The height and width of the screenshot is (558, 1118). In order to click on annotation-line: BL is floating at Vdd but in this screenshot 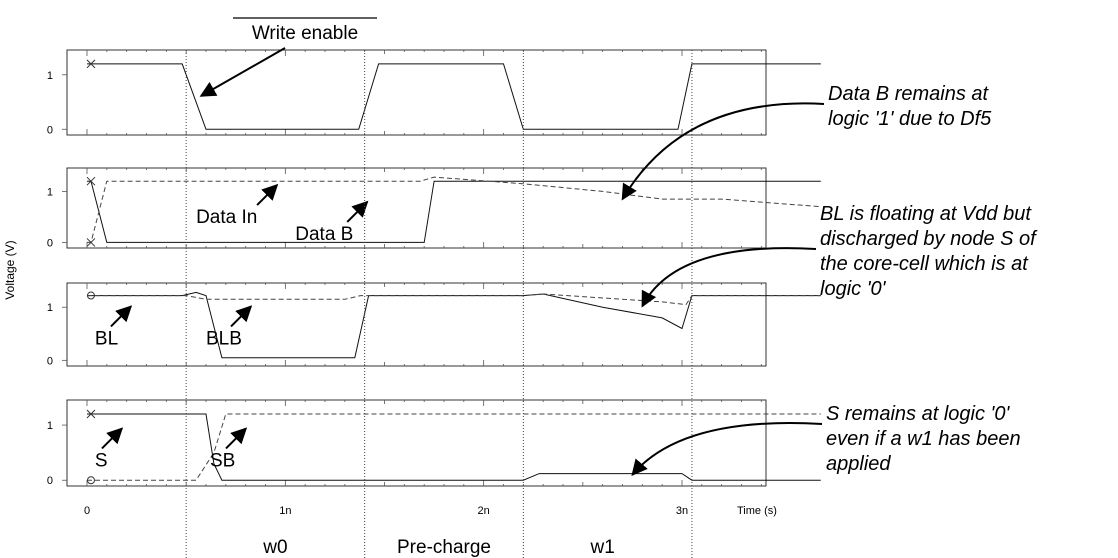, I will do `click(926, 214)`.